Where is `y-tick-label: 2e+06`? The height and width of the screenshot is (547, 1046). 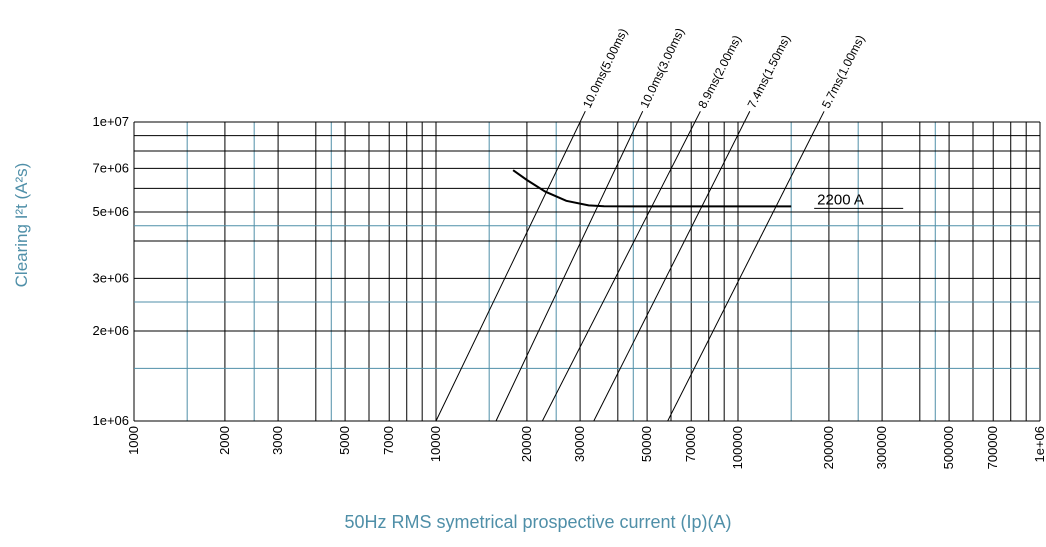
y-tick-label: 2e+06 is located at coordinates (110, 330).